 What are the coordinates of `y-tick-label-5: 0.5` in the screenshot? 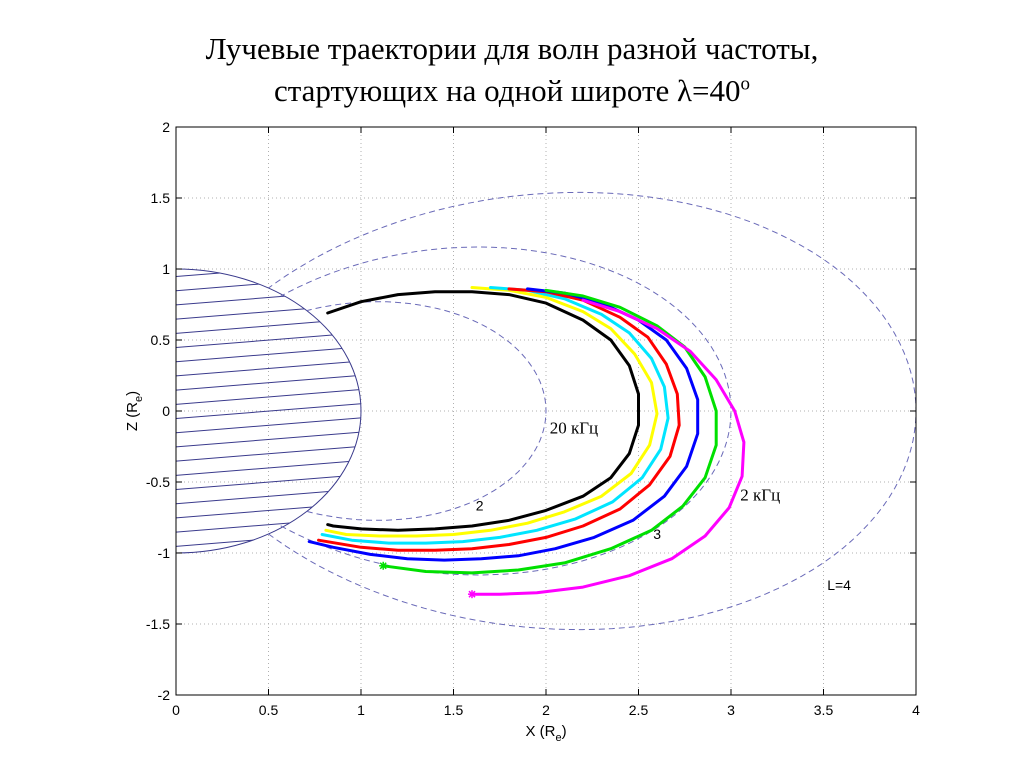 It's located at (161, 340).